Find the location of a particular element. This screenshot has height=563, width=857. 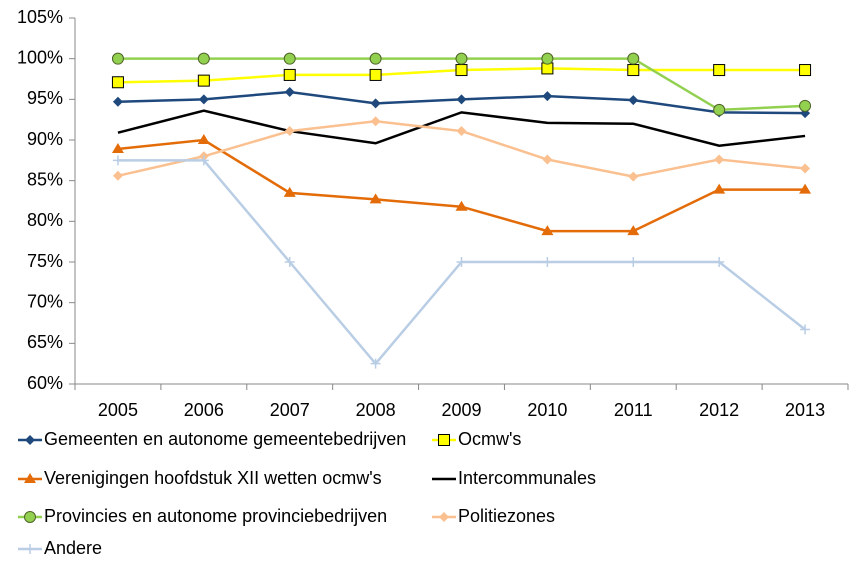

y-tick-label: 95% is located at coordinates (45, 98).